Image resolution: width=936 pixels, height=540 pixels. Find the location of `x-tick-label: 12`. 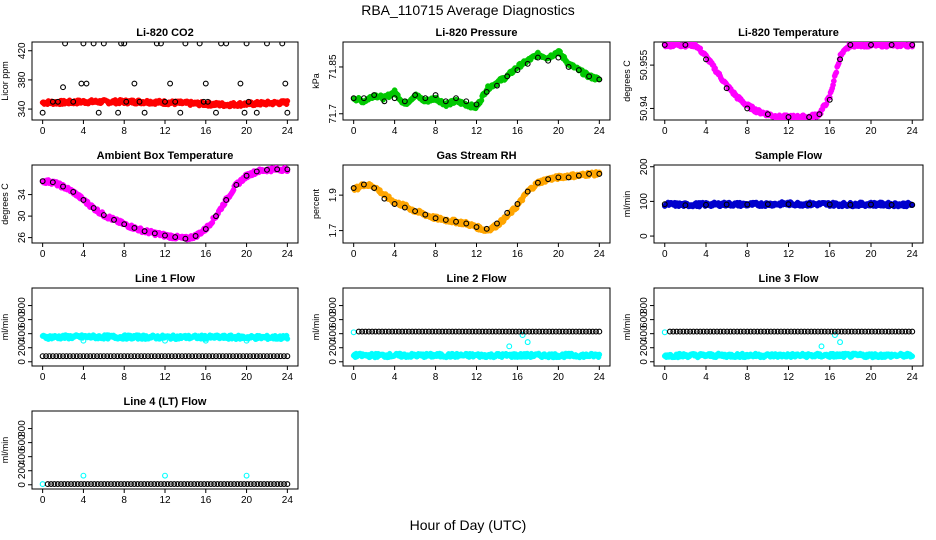

x-tick-label: 12 is located at coordinates (789, 131).